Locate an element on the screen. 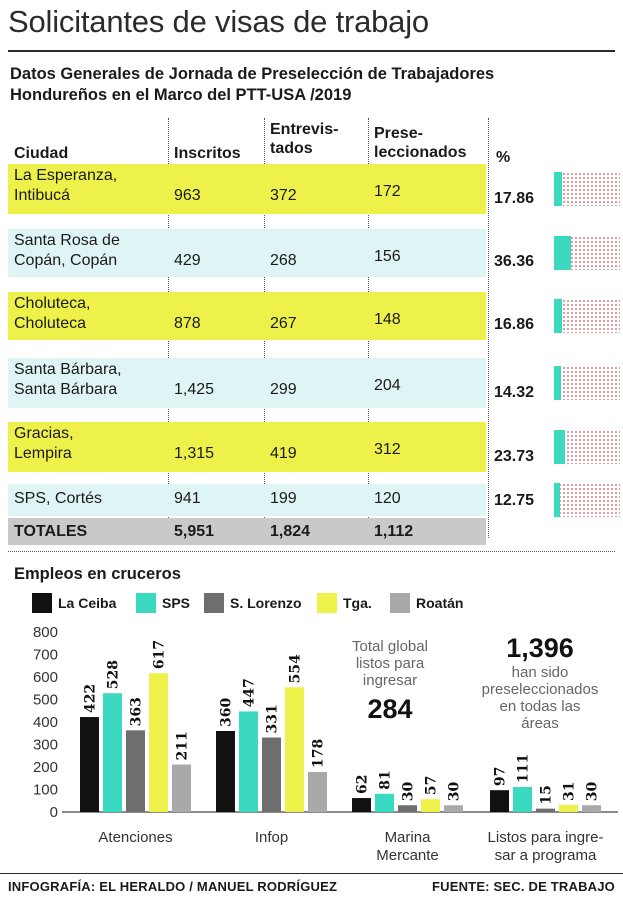 This screenshot has width=623, height=900. header-preseleccionados-line-1: Prese- is located at coordinates (398, 133).